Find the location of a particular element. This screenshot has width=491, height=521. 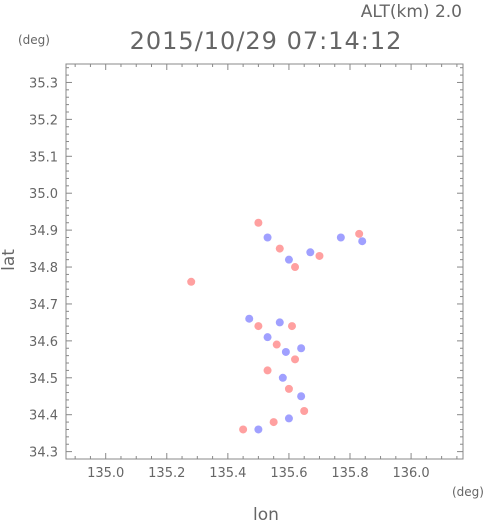

x-tick-label: 135.2 is located at coordinates (166, 473).